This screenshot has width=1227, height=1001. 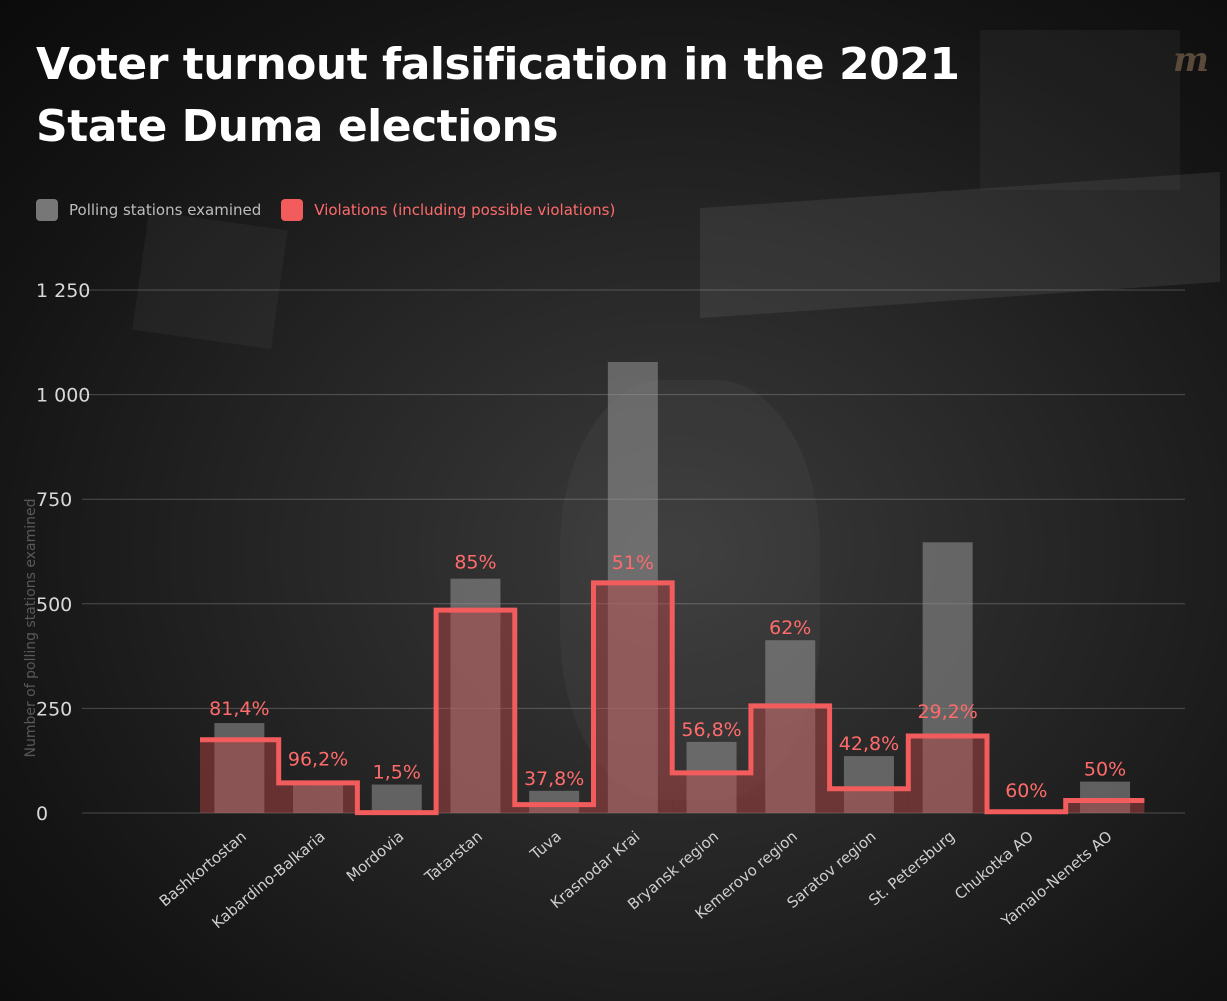 I want to click on data-label: 56,8%, so click(x=711, y=730).